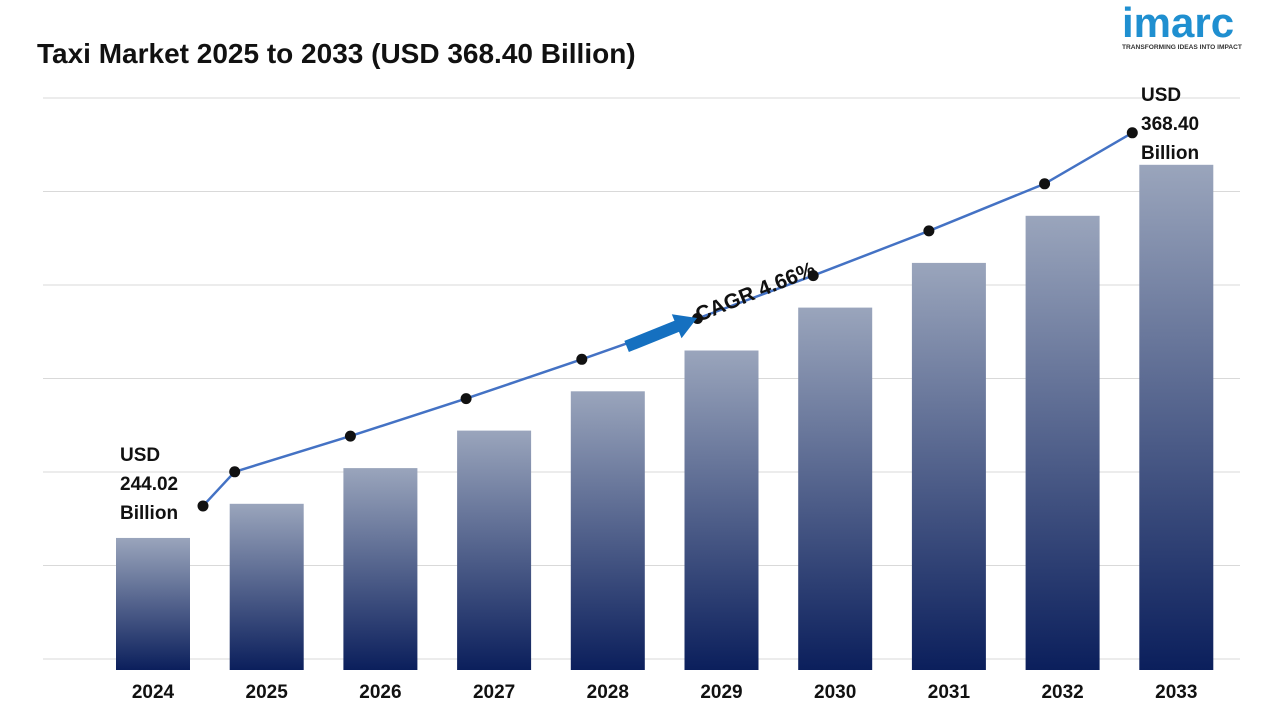 The height and width of the screenshot is (720, 1280). I want to click on bar-2031, so click(948, 466).